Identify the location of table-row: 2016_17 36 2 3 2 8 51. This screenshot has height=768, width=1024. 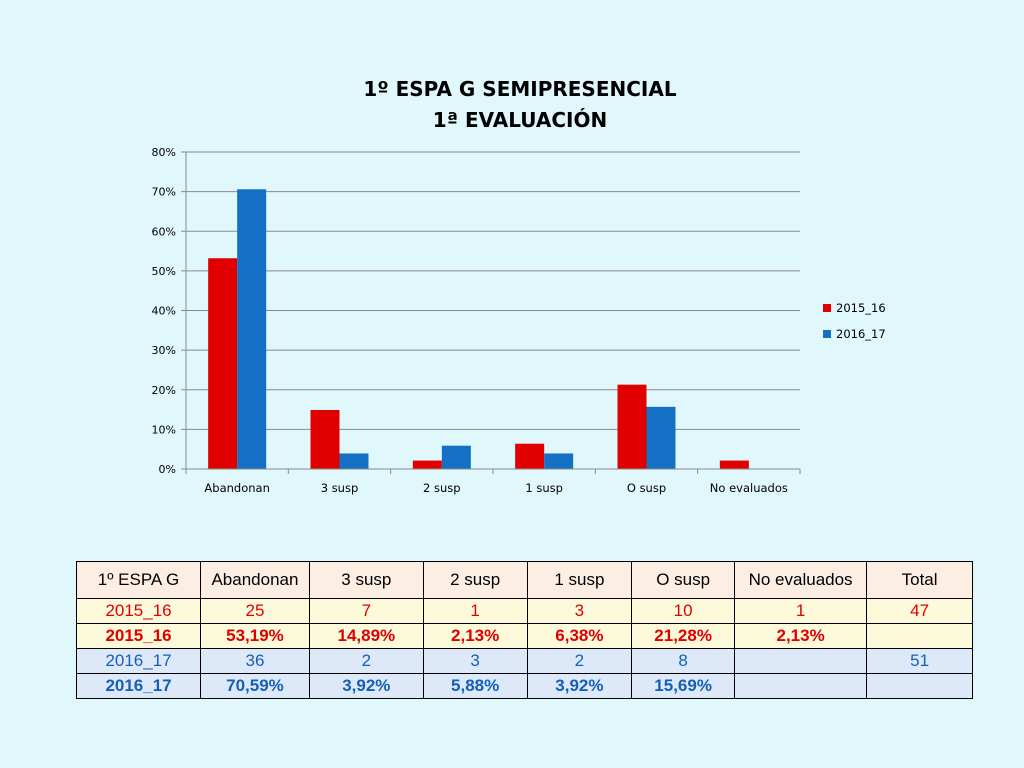
(524, 661).